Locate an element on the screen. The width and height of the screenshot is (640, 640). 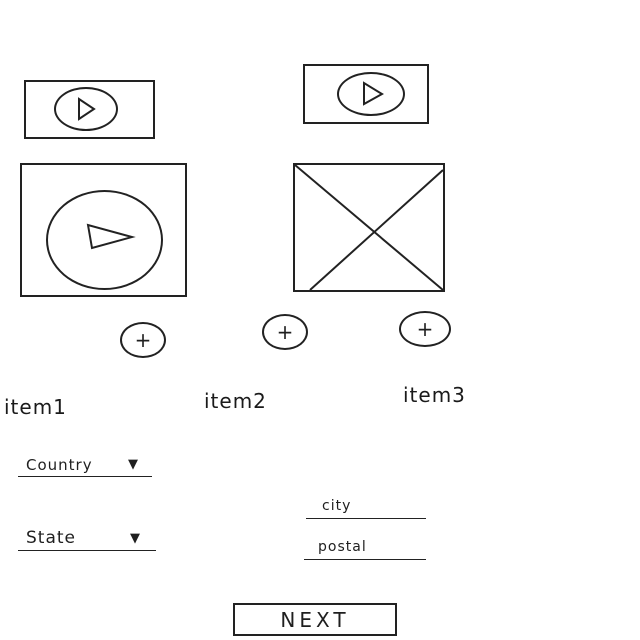
country-dropdown: Country ▼ is located at coordinates (85, 463).